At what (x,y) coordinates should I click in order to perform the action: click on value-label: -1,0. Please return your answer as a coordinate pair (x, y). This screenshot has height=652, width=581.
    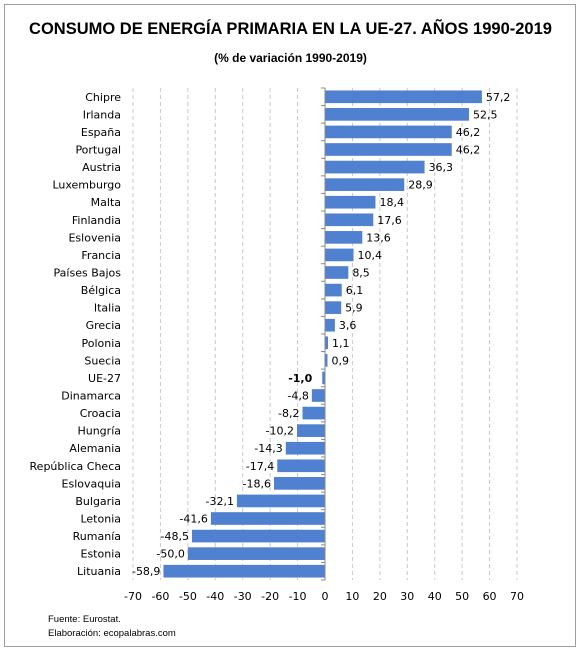
    Looking at the image, I should click on (300, 378).